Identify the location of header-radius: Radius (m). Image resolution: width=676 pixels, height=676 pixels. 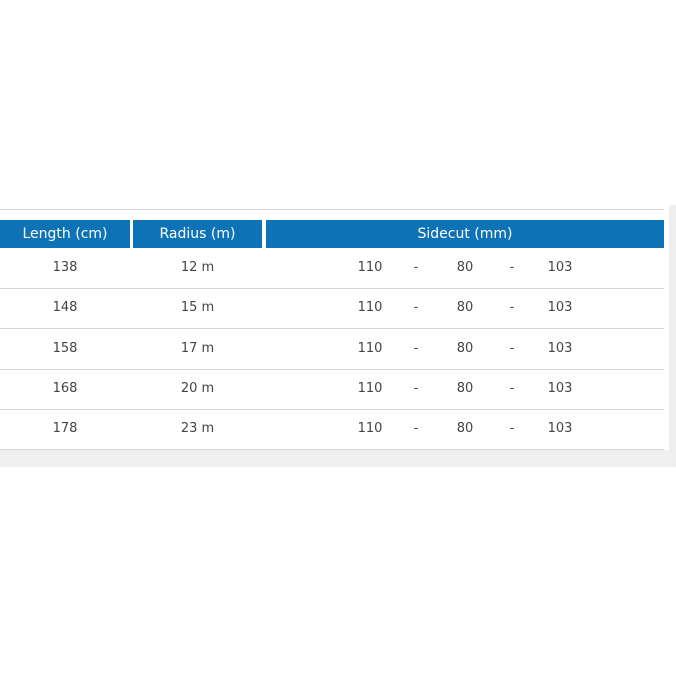
(197, 234).